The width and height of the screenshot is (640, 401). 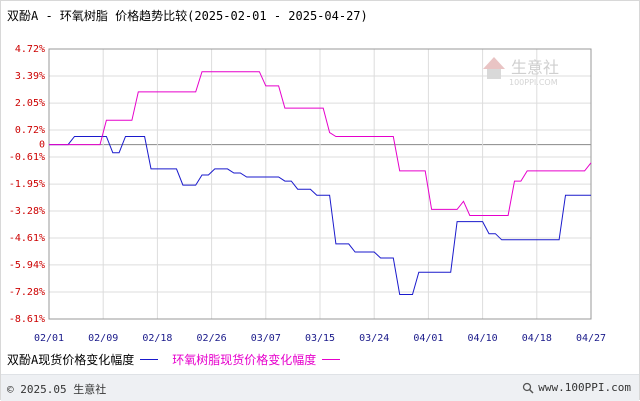 I want to click on site-link: www.100PPI.com, so click(x=576, y=387).